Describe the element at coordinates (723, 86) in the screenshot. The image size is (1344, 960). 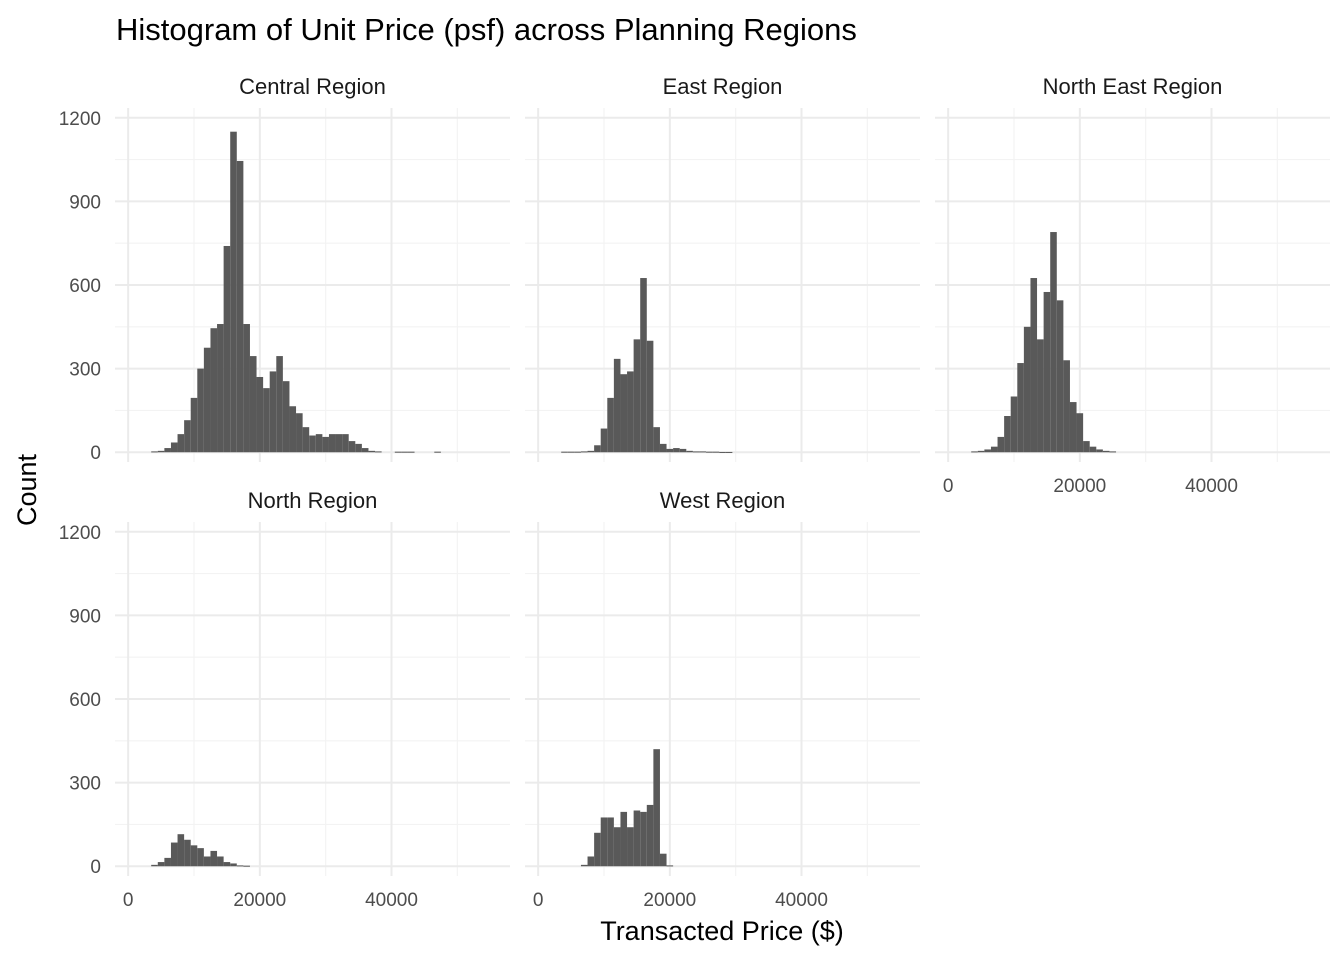
I see `panel-label-east-region: East Region` at that location.